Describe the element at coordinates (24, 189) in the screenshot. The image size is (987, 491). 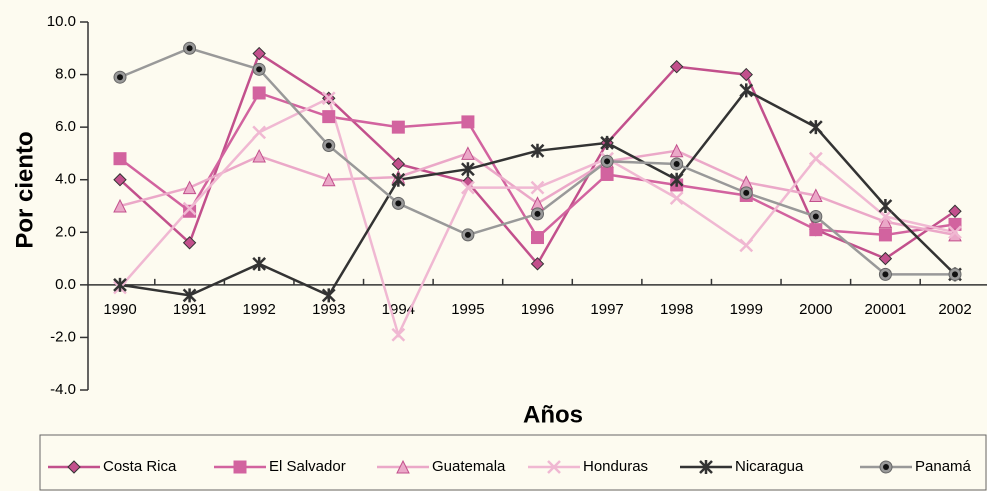
I see `y-axis-label: Por ciento` at that location.